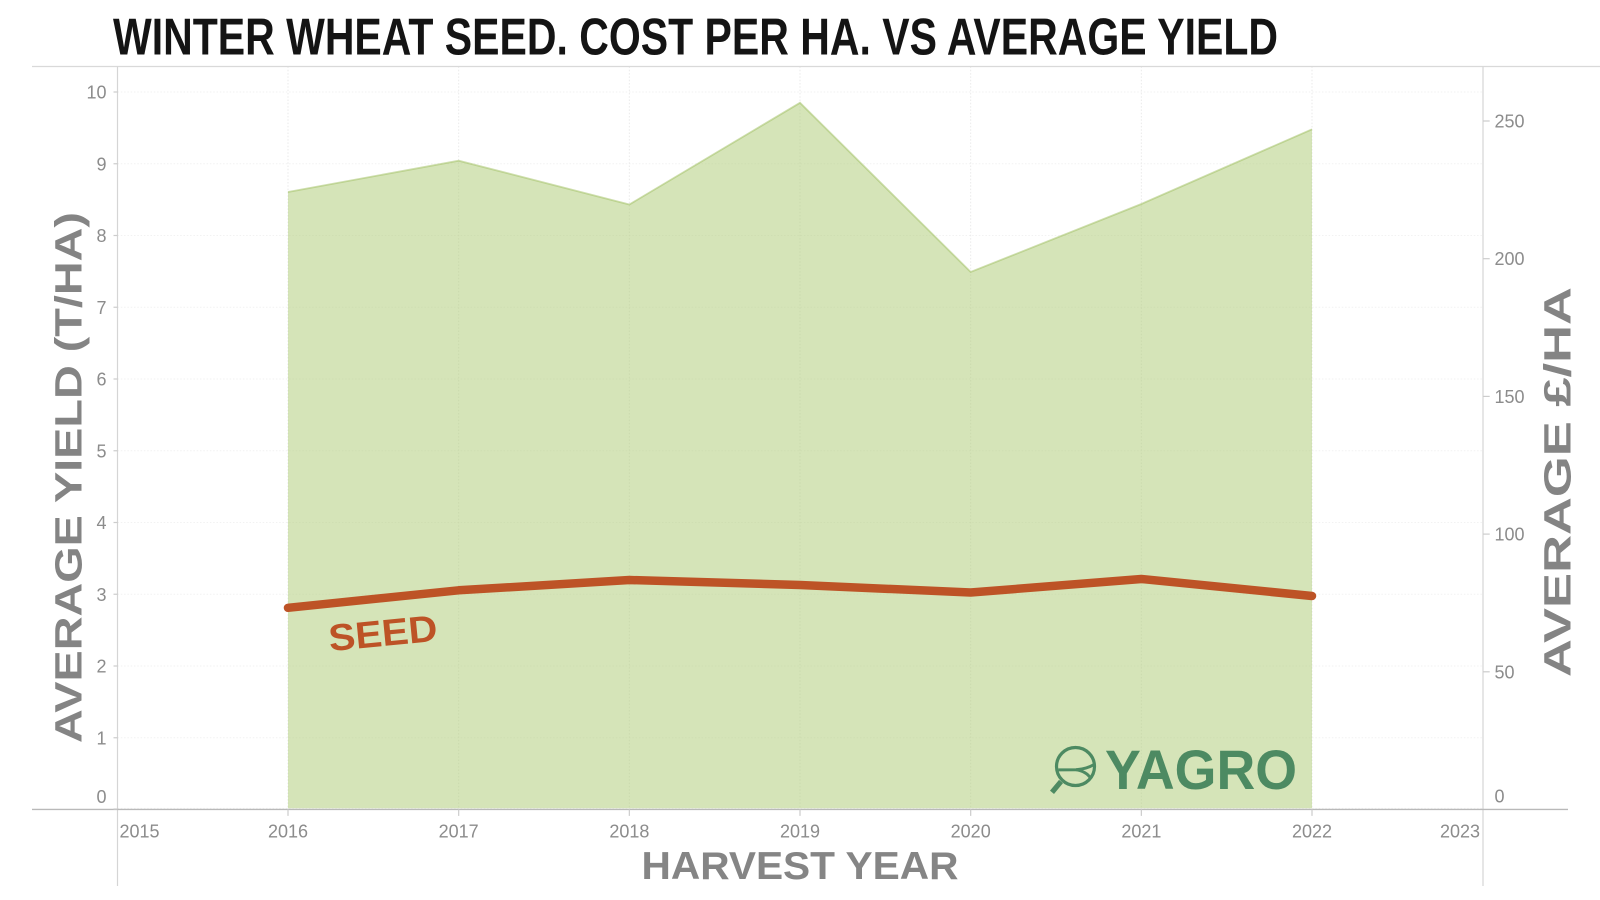  I want to click on svg-text: 4, so click(101, 523).